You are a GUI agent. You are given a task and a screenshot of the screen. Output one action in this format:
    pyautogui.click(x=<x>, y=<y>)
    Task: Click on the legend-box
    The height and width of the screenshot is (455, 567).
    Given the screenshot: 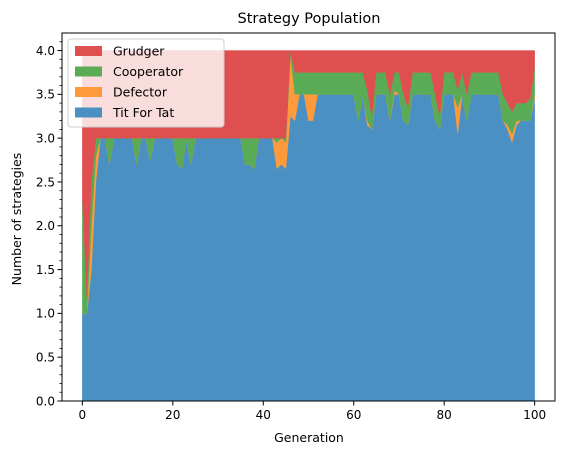 What is the action you would take?
    pyautogui.click(x=146, y=83)
    